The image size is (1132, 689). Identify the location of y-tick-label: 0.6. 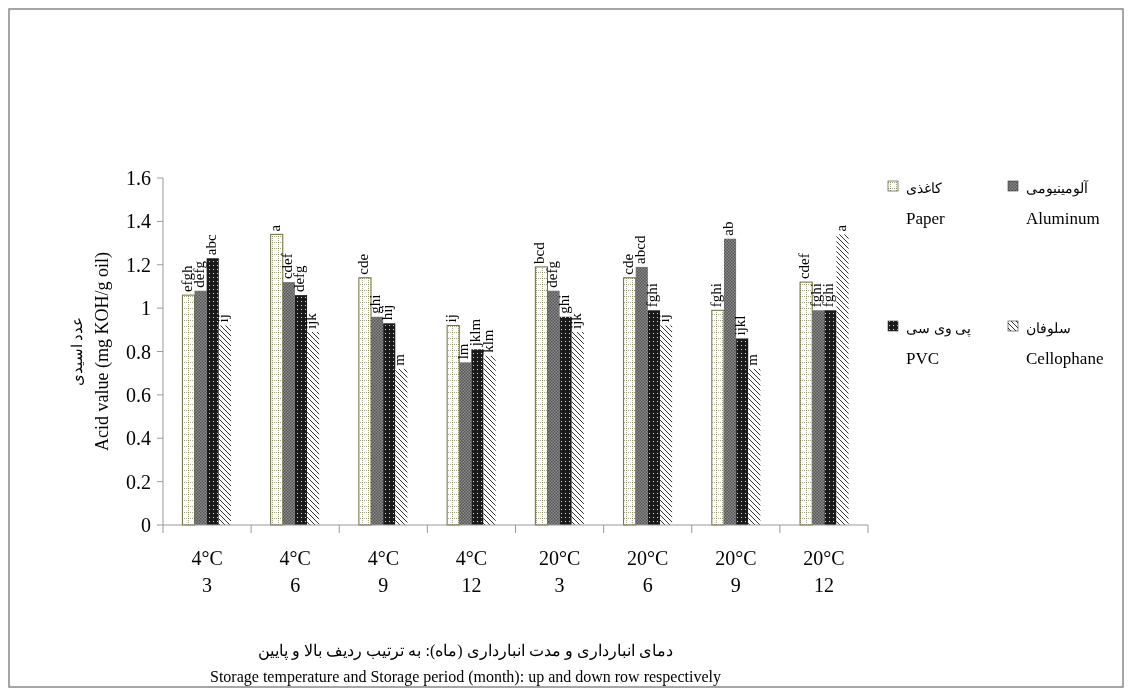
(138, 394).